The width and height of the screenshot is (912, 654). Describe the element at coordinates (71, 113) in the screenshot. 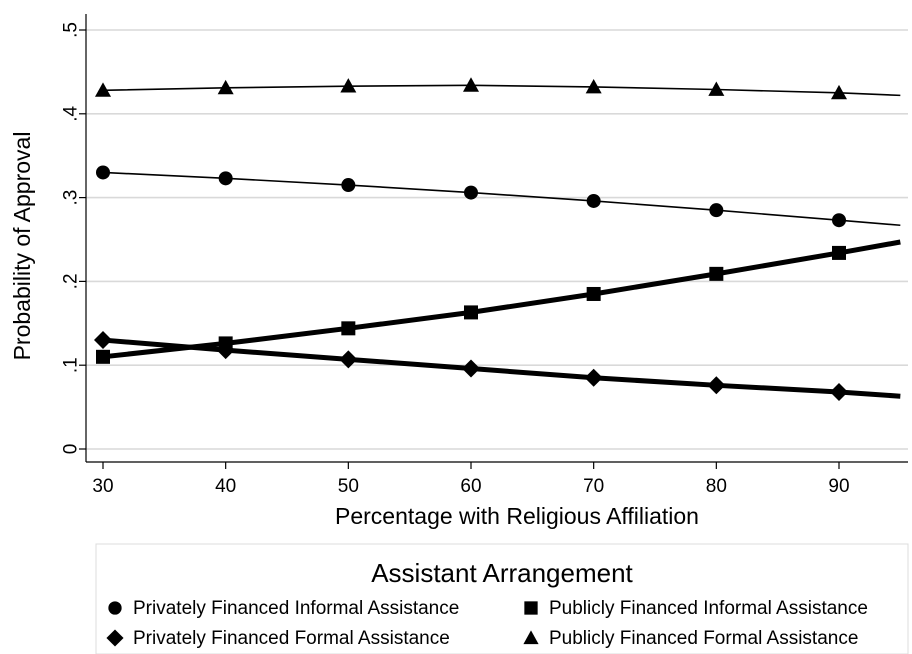

I see `y-tick-label: .4` at that location.